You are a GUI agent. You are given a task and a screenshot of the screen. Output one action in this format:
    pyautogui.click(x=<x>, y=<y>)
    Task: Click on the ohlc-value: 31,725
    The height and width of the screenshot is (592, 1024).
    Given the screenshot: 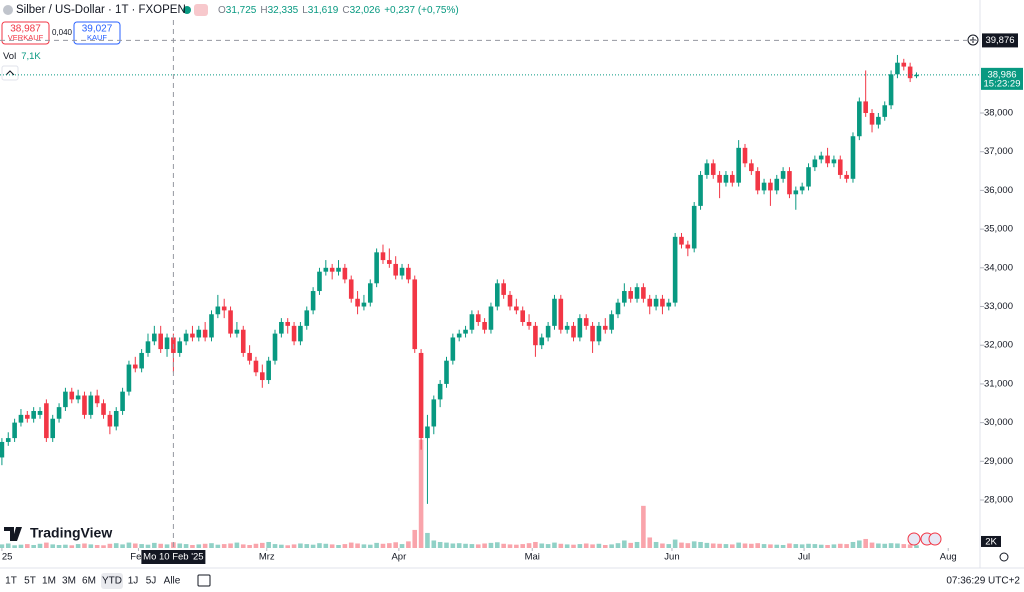 What is the action you would take?
    pyautogui.click(x=241, y=10)
    